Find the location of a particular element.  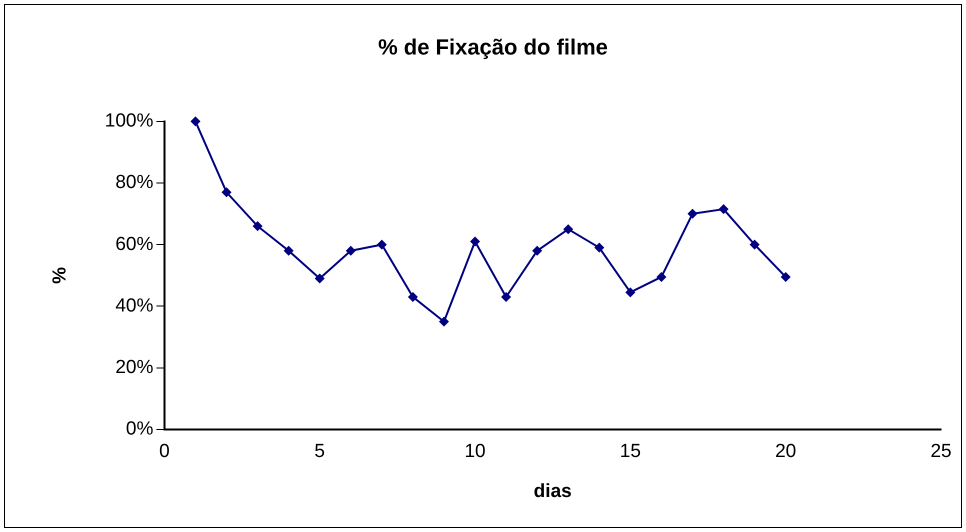

y-axis-title: % is located at coordinates (60, 275).